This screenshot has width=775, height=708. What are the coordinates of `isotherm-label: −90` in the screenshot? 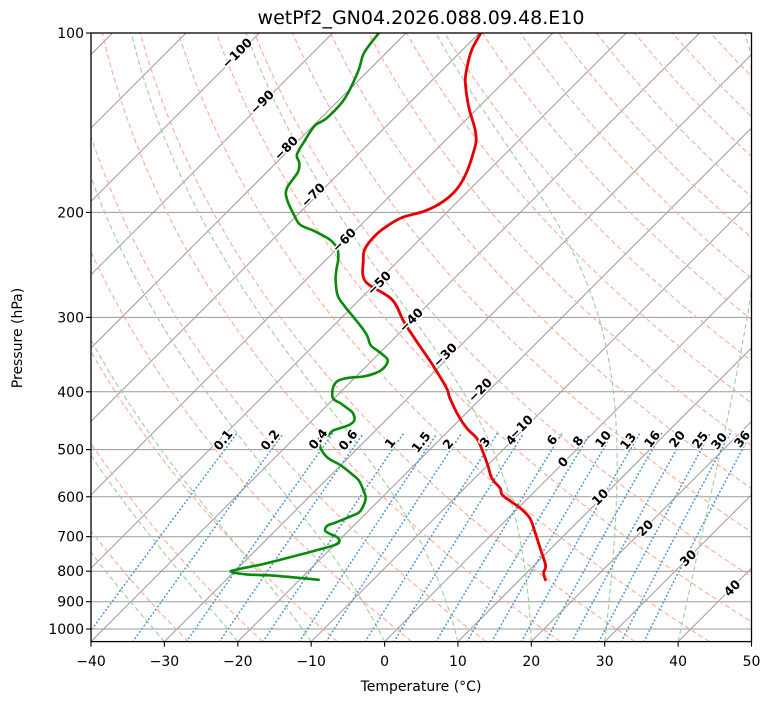 It's located at (262, 102).